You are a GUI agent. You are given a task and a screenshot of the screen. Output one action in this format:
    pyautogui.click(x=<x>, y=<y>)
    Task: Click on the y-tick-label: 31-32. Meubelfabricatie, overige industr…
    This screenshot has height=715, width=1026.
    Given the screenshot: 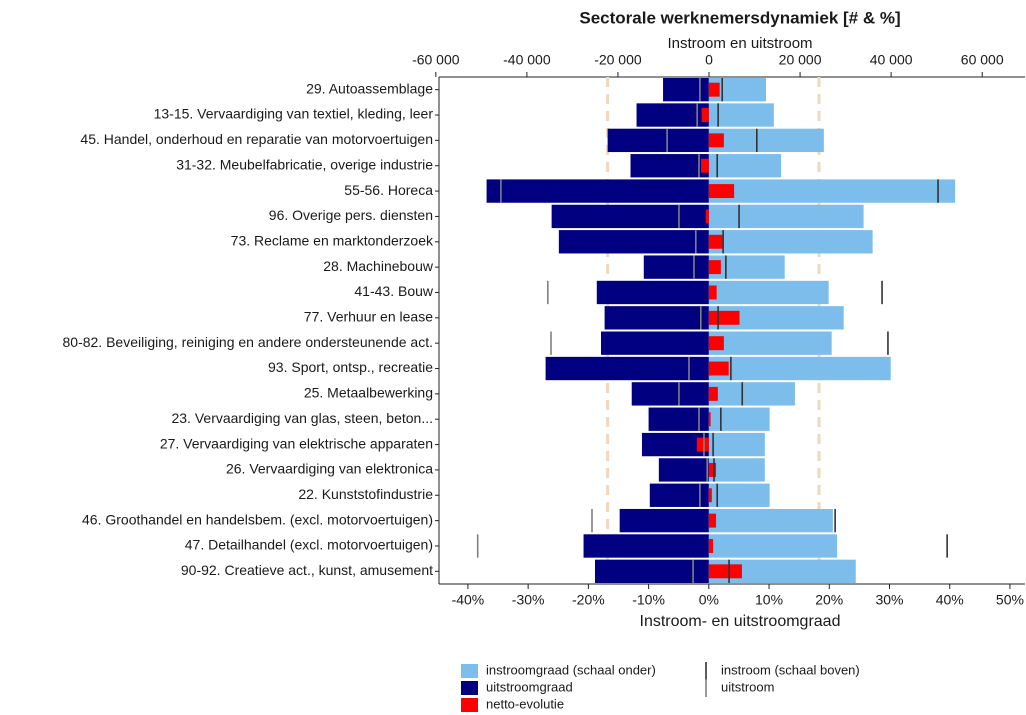 What is the action you would take?
    pyautogui.click(x=304, y=164)
    